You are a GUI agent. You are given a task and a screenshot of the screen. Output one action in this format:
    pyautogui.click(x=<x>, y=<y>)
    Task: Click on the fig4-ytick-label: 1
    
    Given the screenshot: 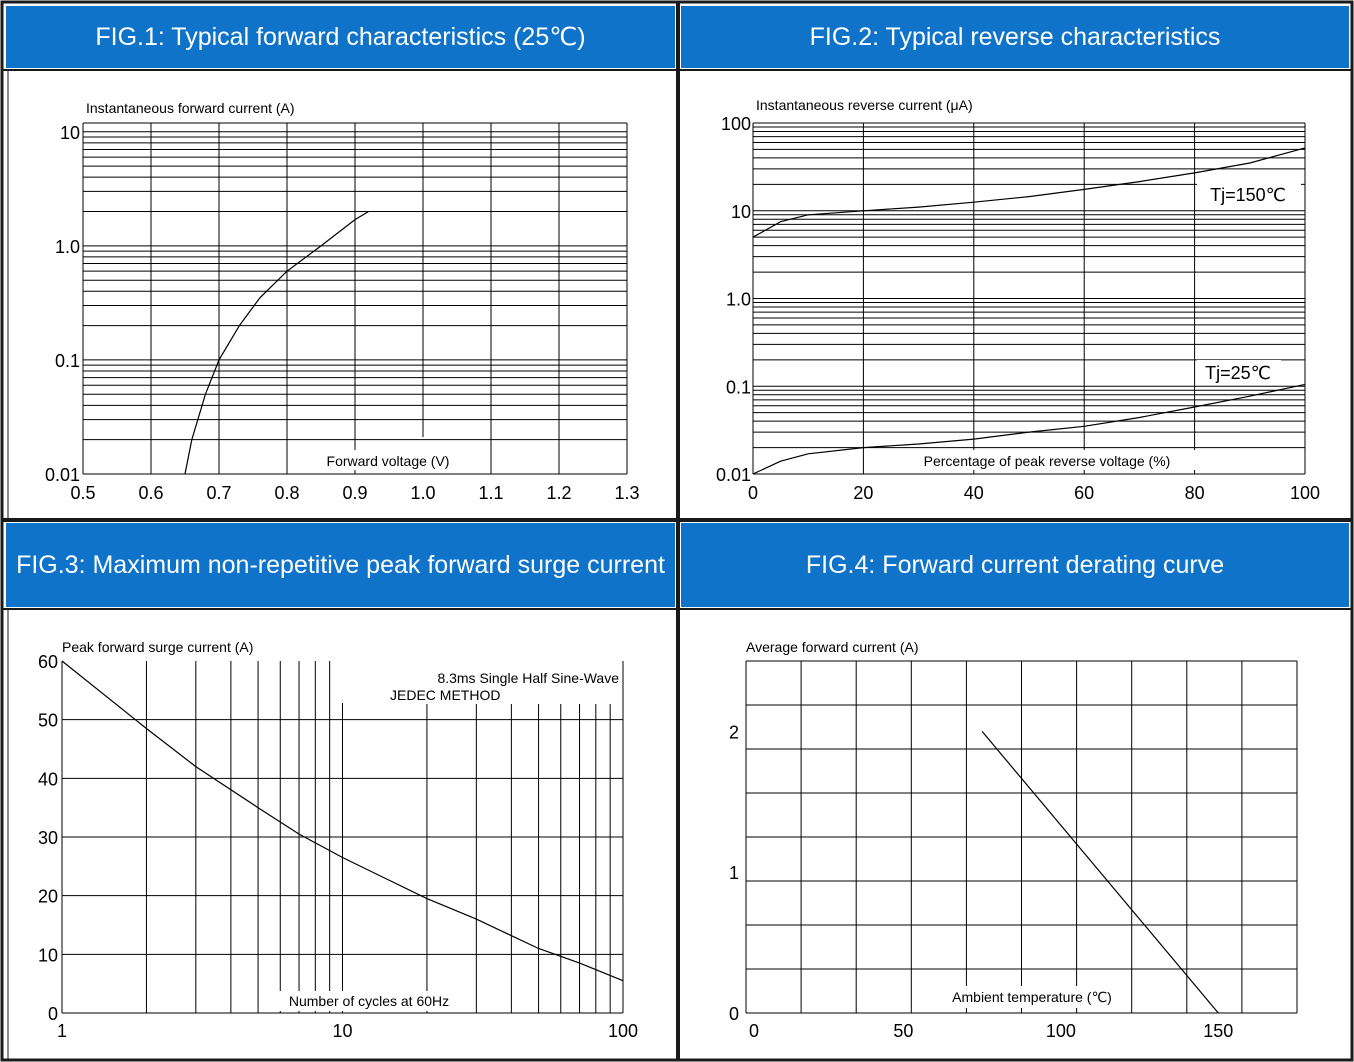 What is the action you would take?
    pyautogui.click(x=734, y=873)
    